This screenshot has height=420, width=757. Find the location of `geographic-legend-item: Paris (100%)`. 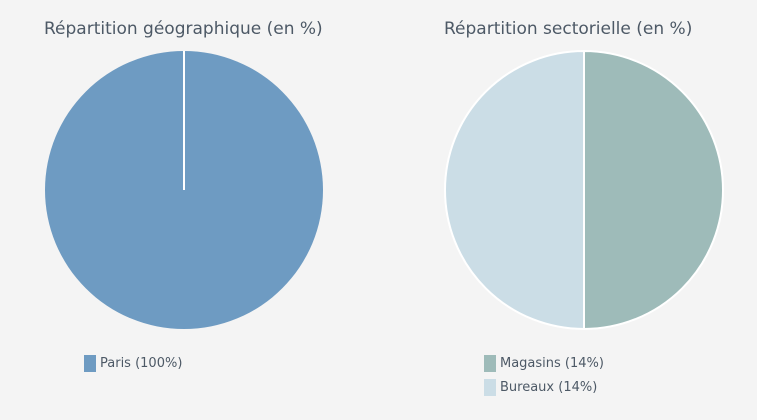

geographic-legend-item: Paris (100%) is located at coordinates (133, 363).